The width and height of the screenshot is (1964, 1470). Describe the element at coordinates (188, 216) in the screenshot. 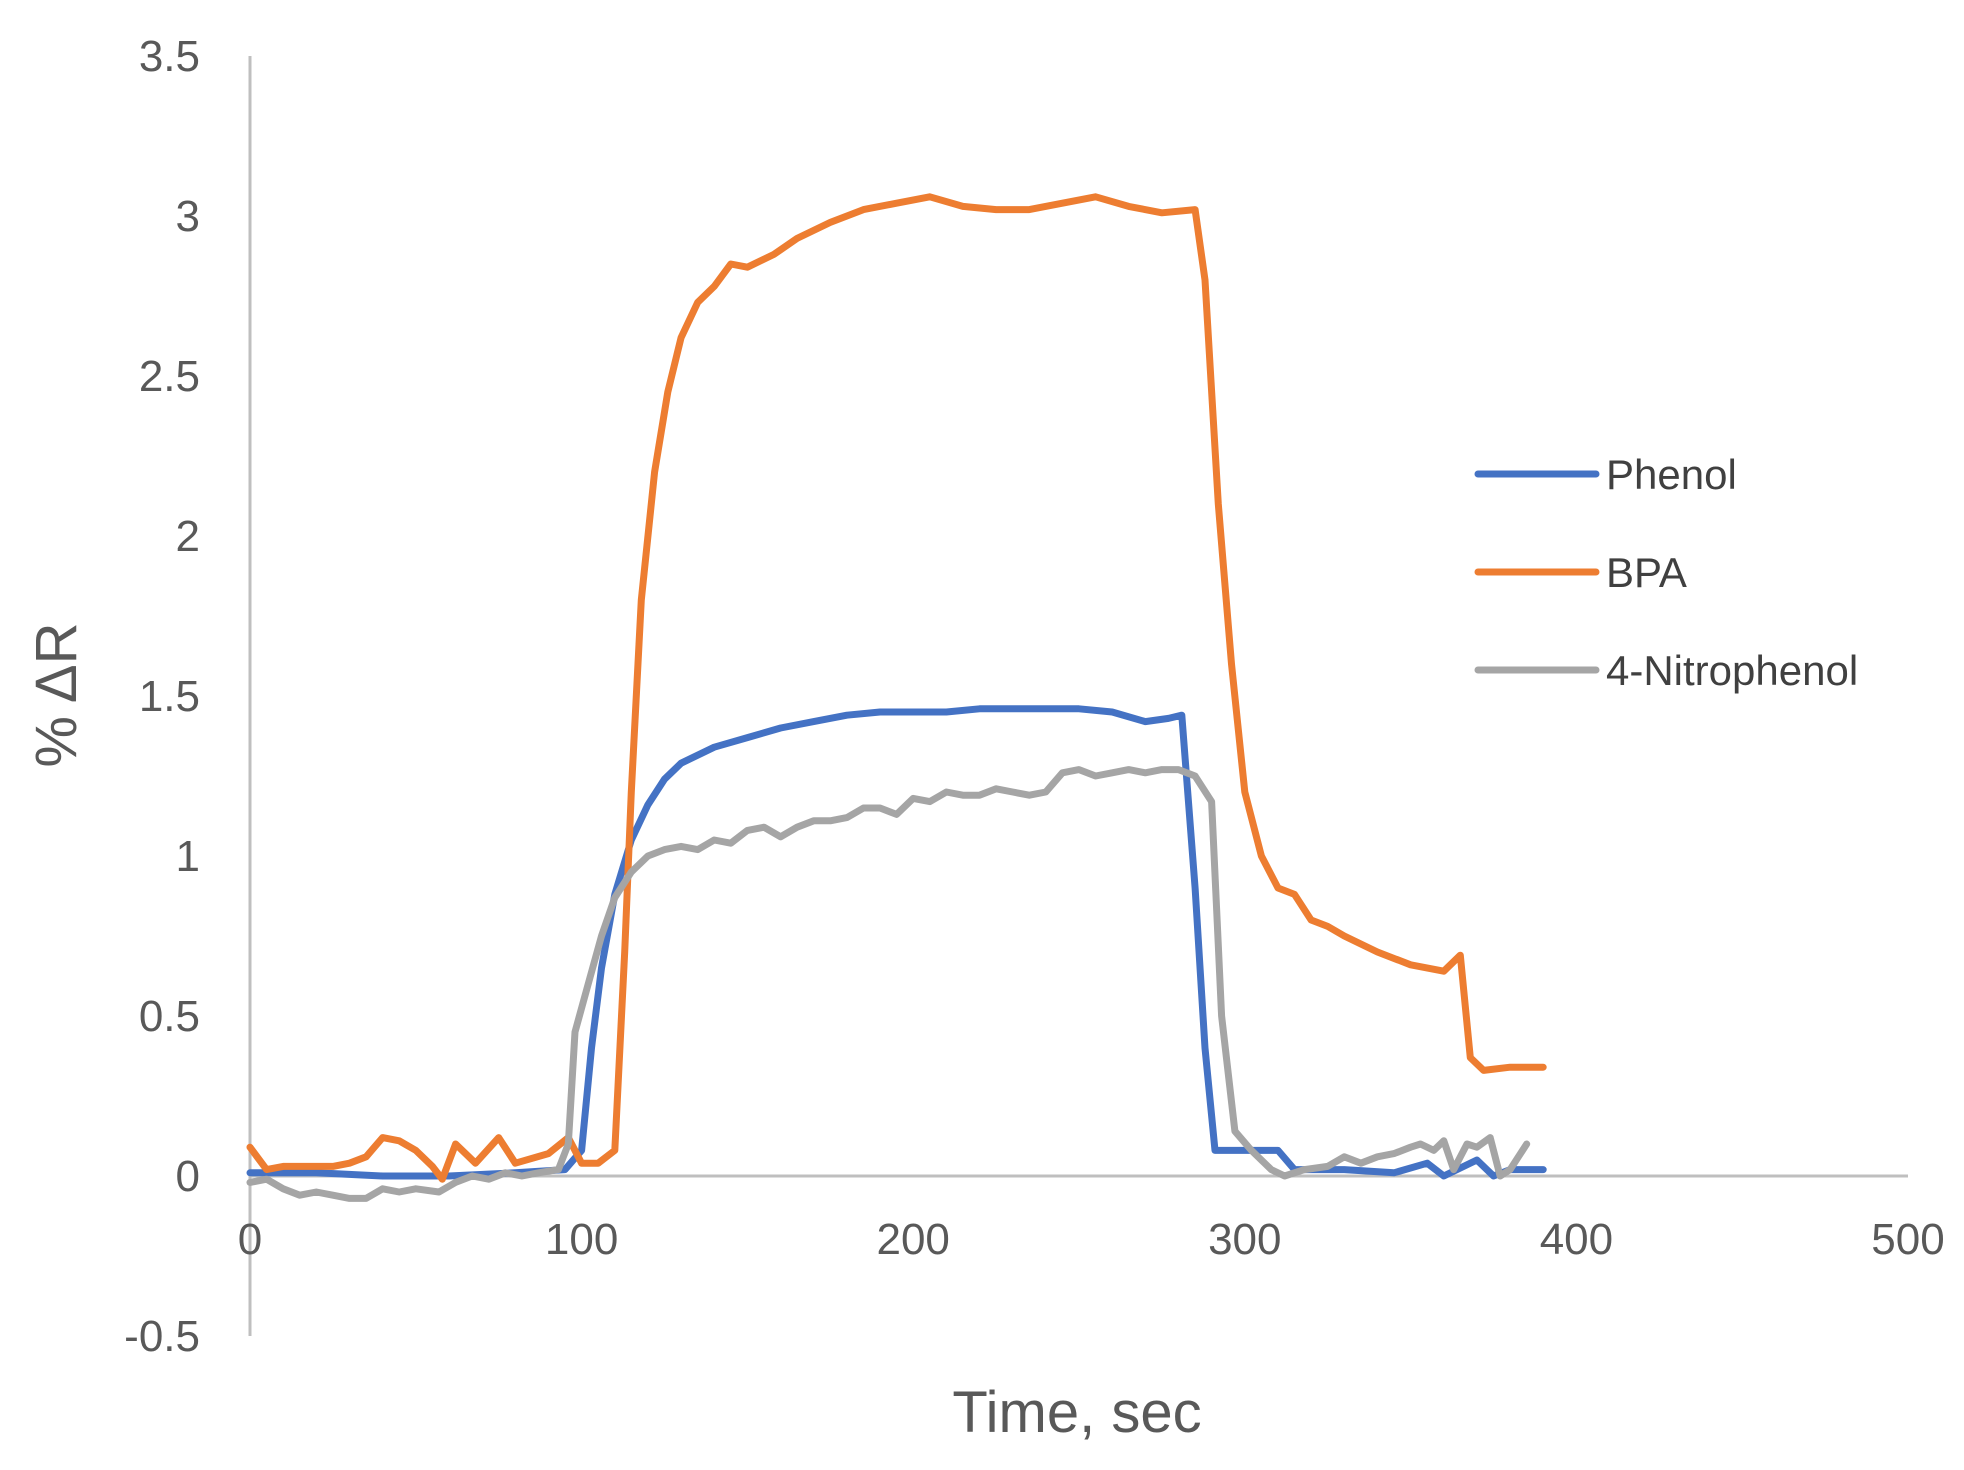

I see `y-tick-label: 3` at that location.